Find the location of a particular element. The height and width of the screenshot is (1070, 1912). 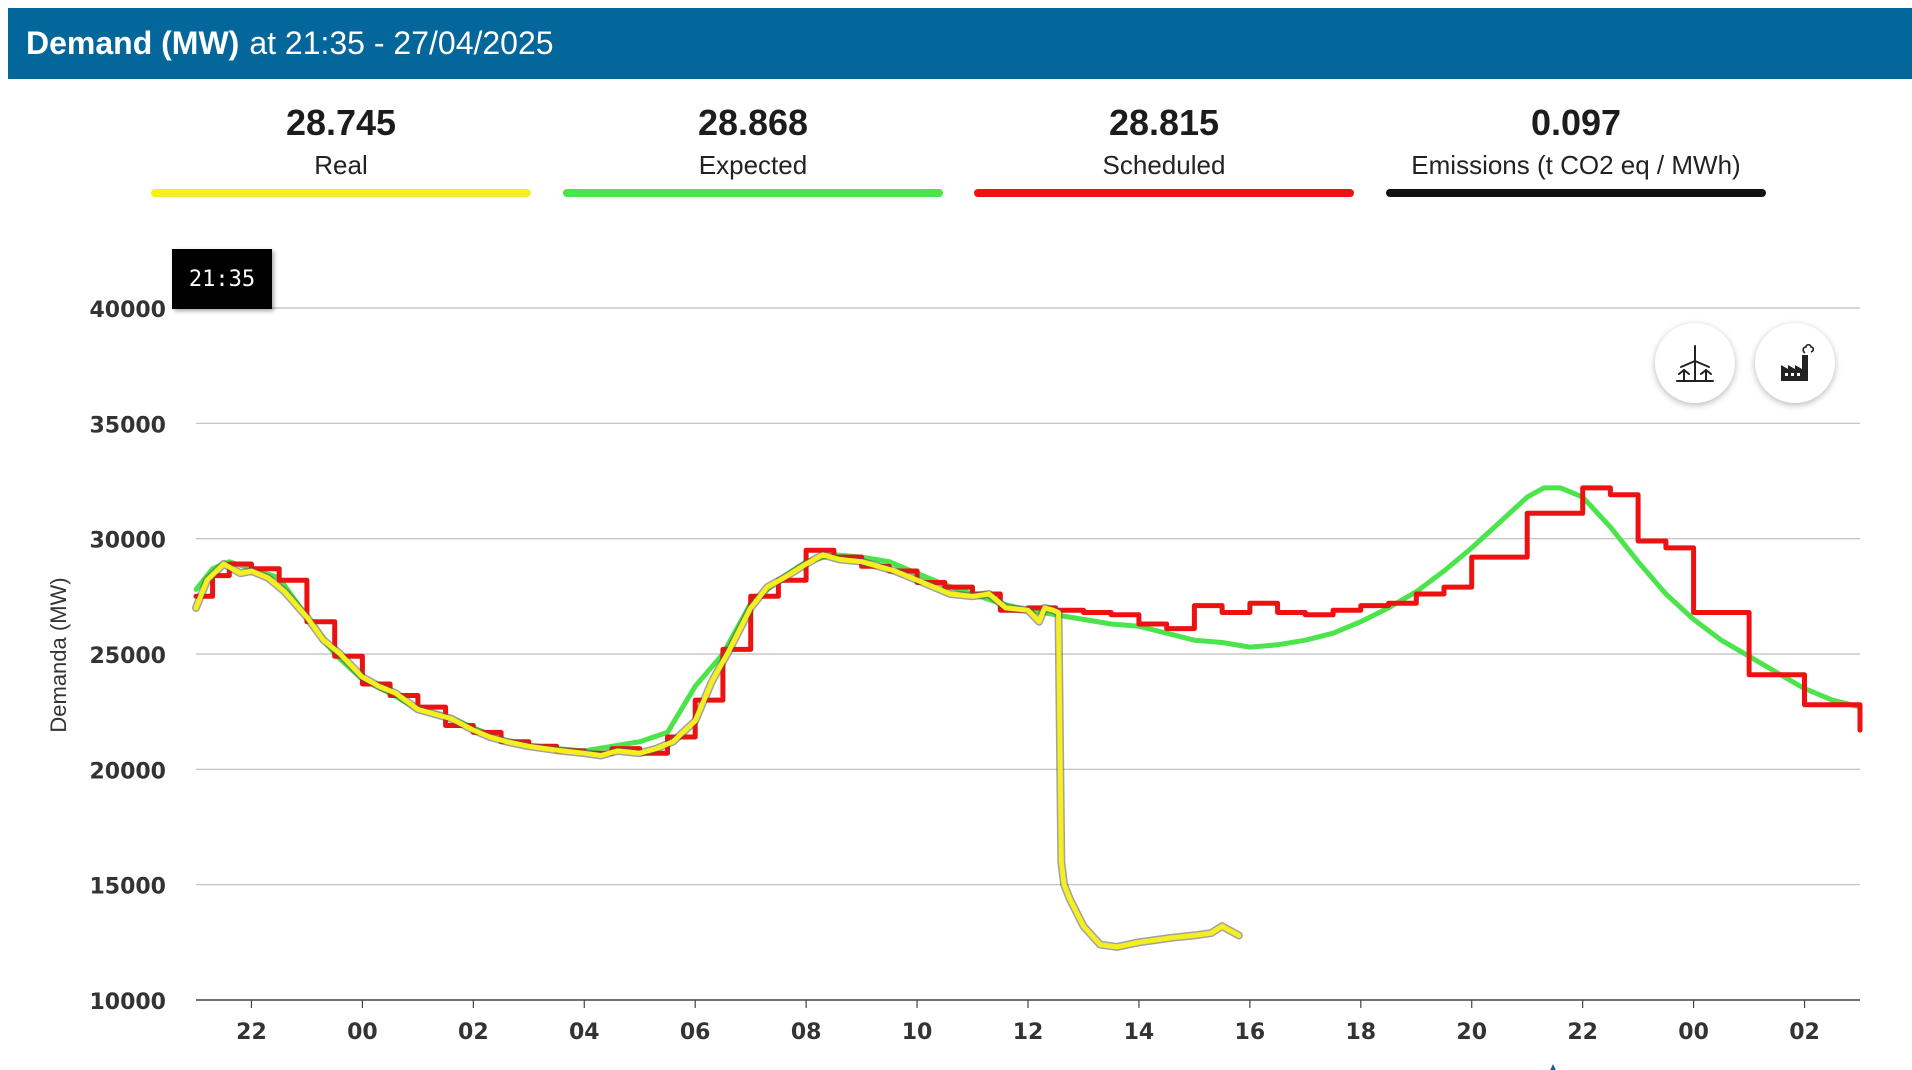

stat-scheduled-legend-bar is located at coordinates (1164, 193).